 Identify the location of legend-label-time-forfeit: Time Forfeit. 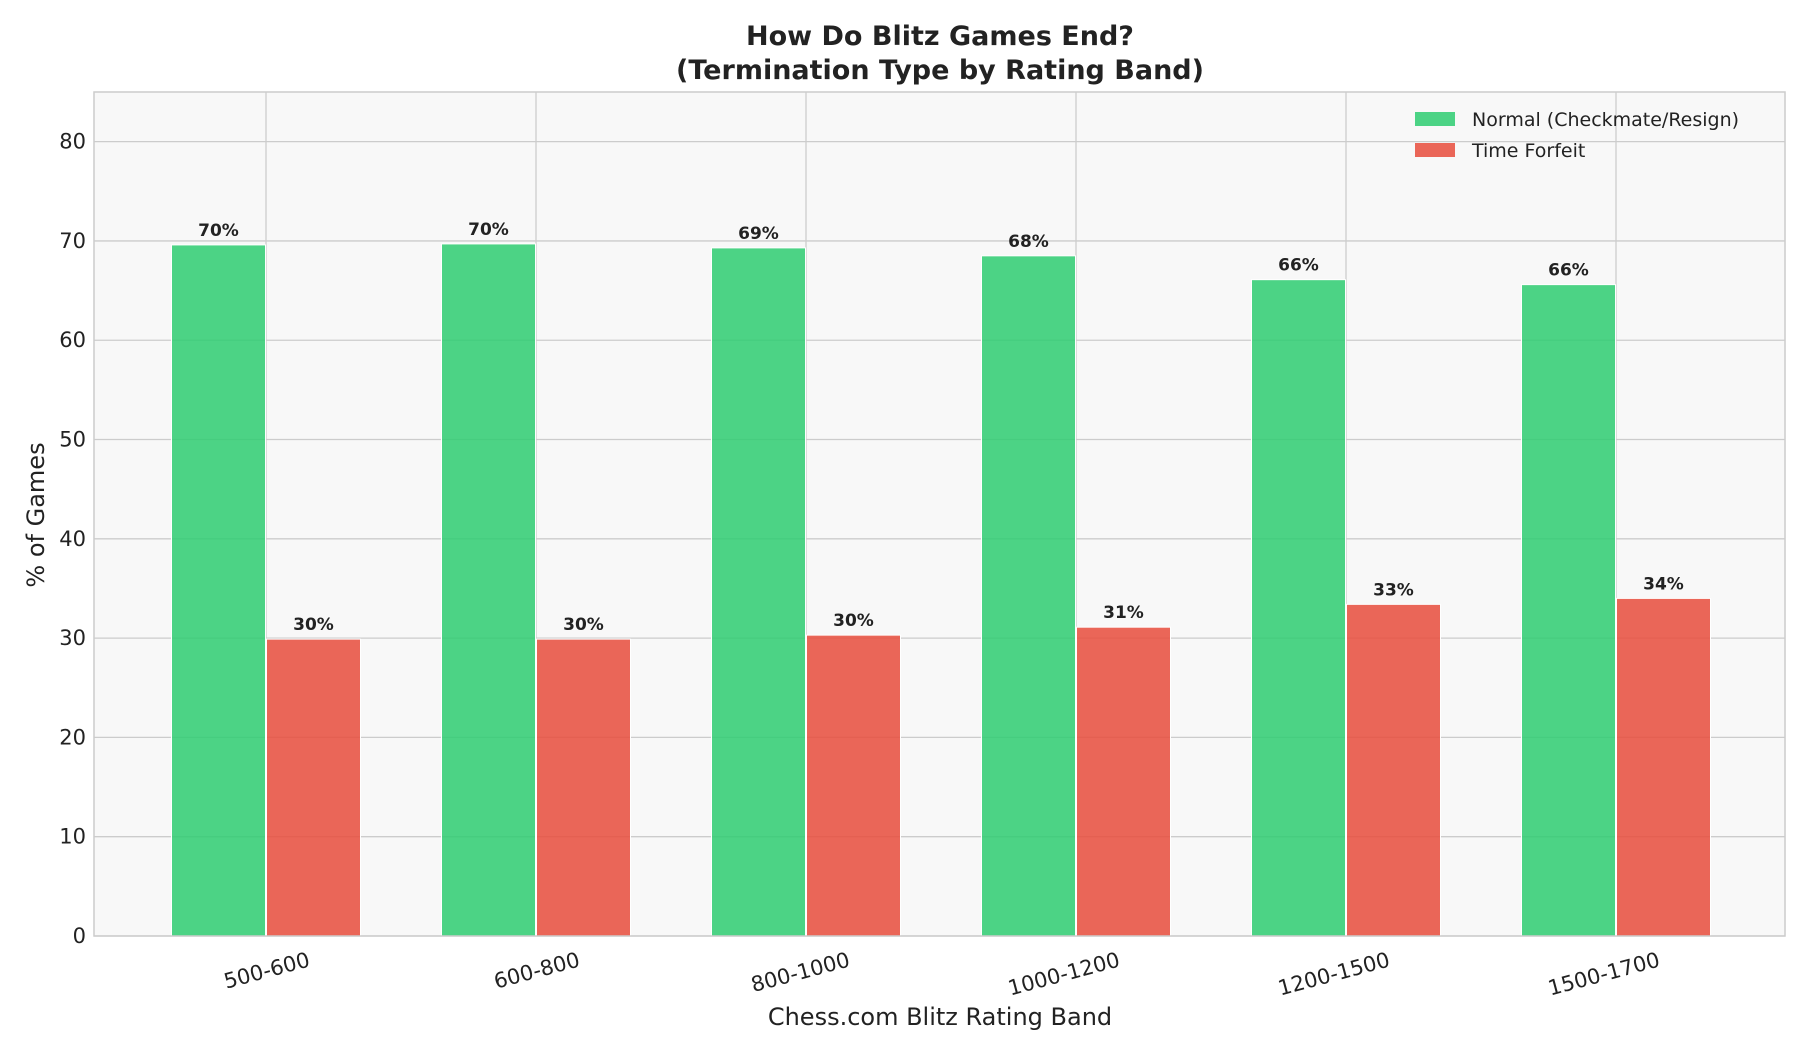
(1528, 151).